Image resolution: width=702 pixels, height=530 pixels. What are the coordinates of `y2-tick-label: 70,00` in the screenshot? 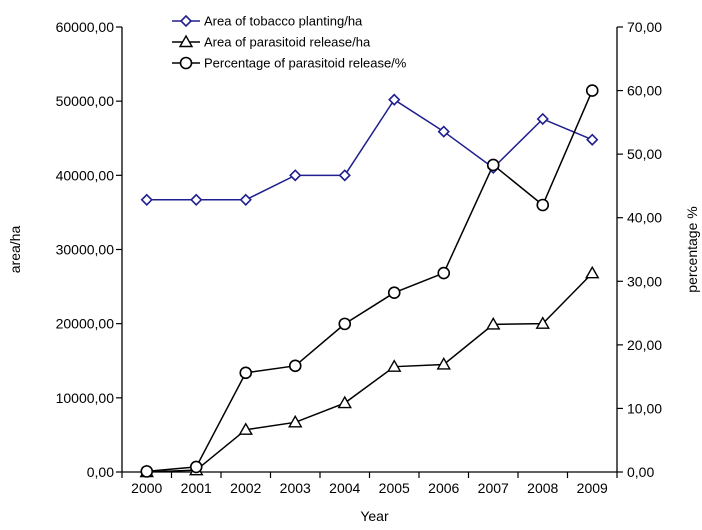 It's located at (644, 27).